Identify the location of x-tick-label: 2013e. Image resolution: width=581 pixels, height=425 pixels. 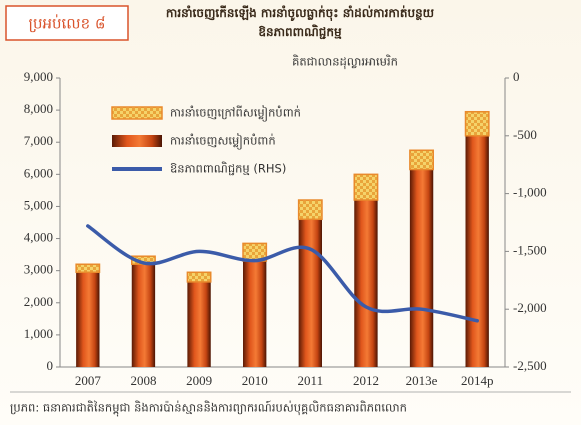
(422, 380).